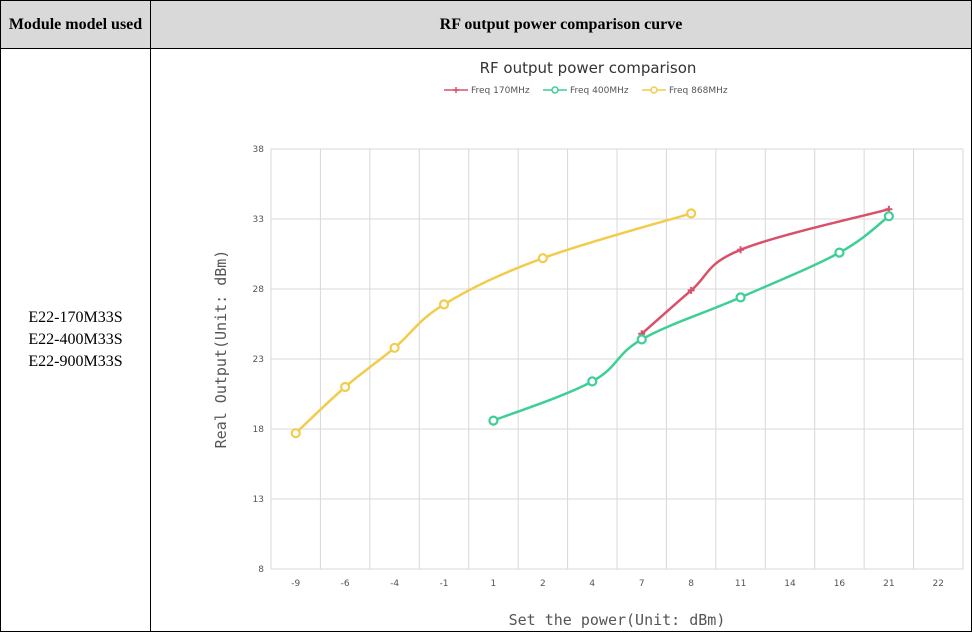  What do you see at coordinates (599, 91) in the screenshot?
I see `legend-label: Freq 400MHz` at bounding box center [599, 91].